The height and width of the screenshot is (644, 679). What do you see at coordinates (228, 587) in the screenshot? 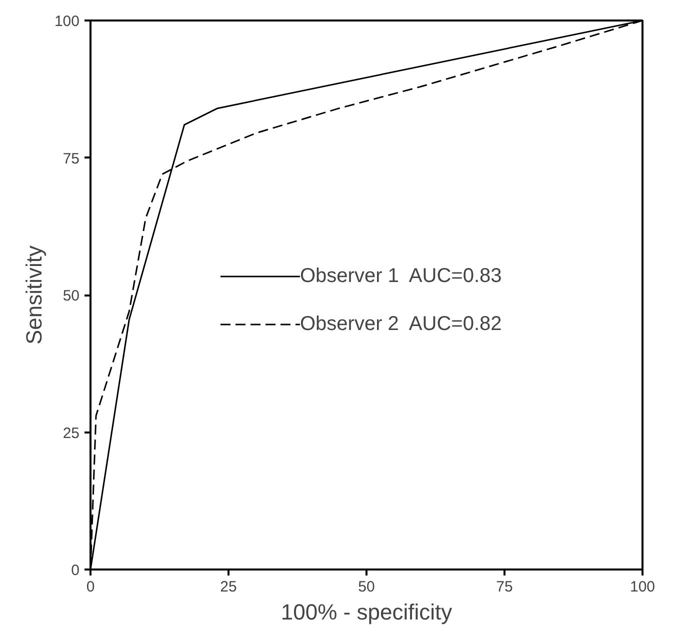
I see `x-tick-label: 25` at bounding box center [228, 587].